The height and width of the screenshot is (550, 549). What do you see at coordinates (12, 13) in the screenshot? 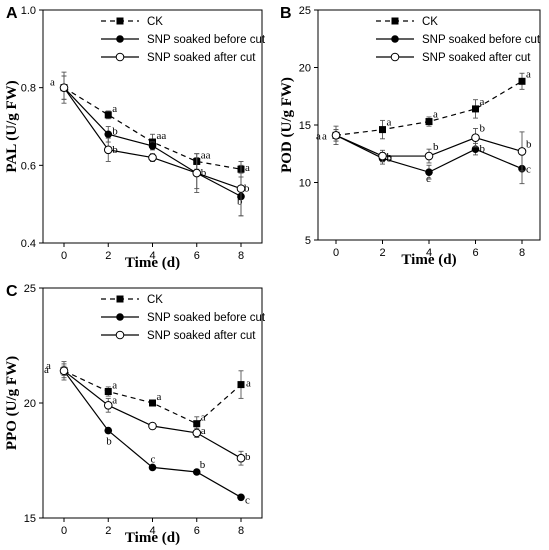
I see `panel-letter: A` at bounding box center [12, 13].